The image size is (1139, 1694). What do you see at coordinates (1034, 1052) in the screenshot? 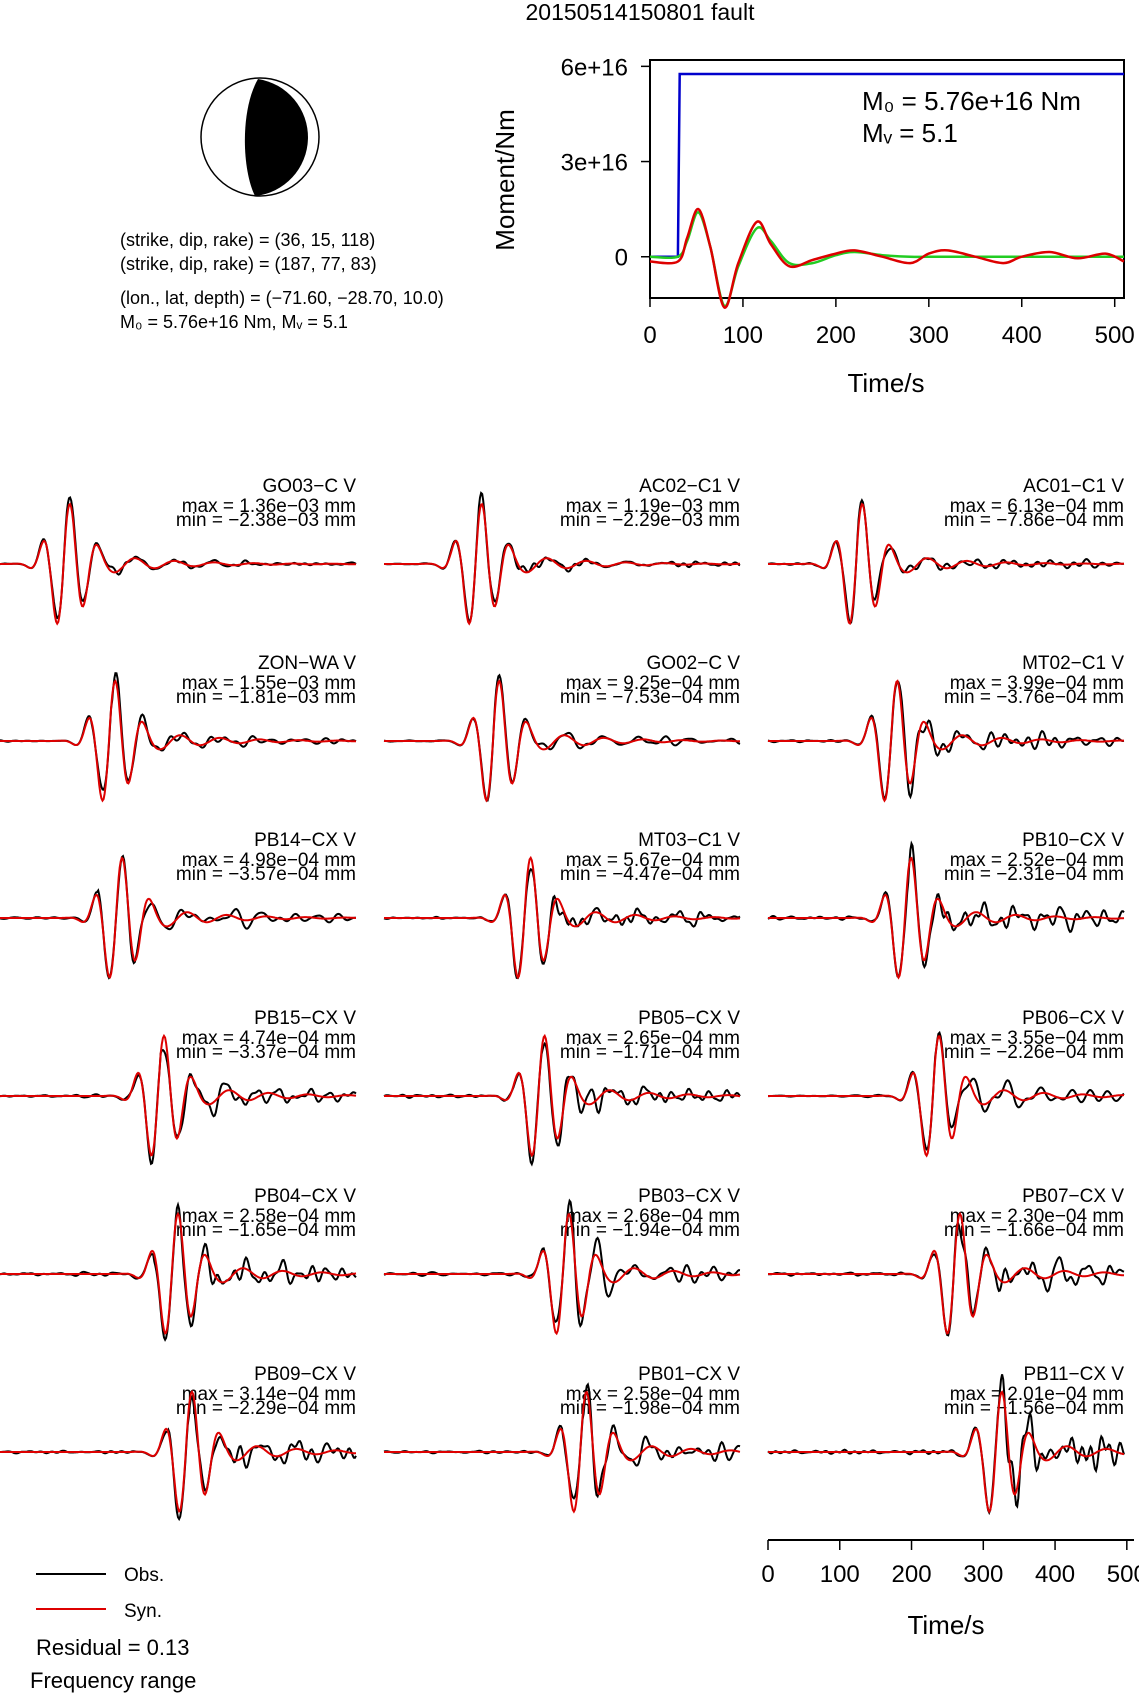
I see `station-min: min = −2.26e−04 mm` at bounding box center [1034, 1052].